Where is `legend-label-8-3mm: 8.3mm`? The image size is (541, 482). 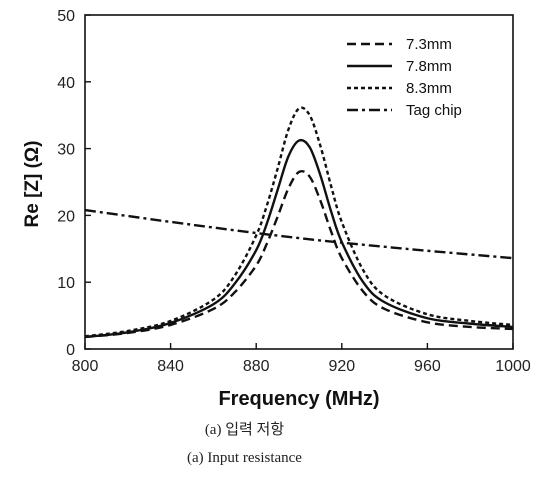
legend-label-8-3mm: 8.3mm is located at coordinates (429, 88).